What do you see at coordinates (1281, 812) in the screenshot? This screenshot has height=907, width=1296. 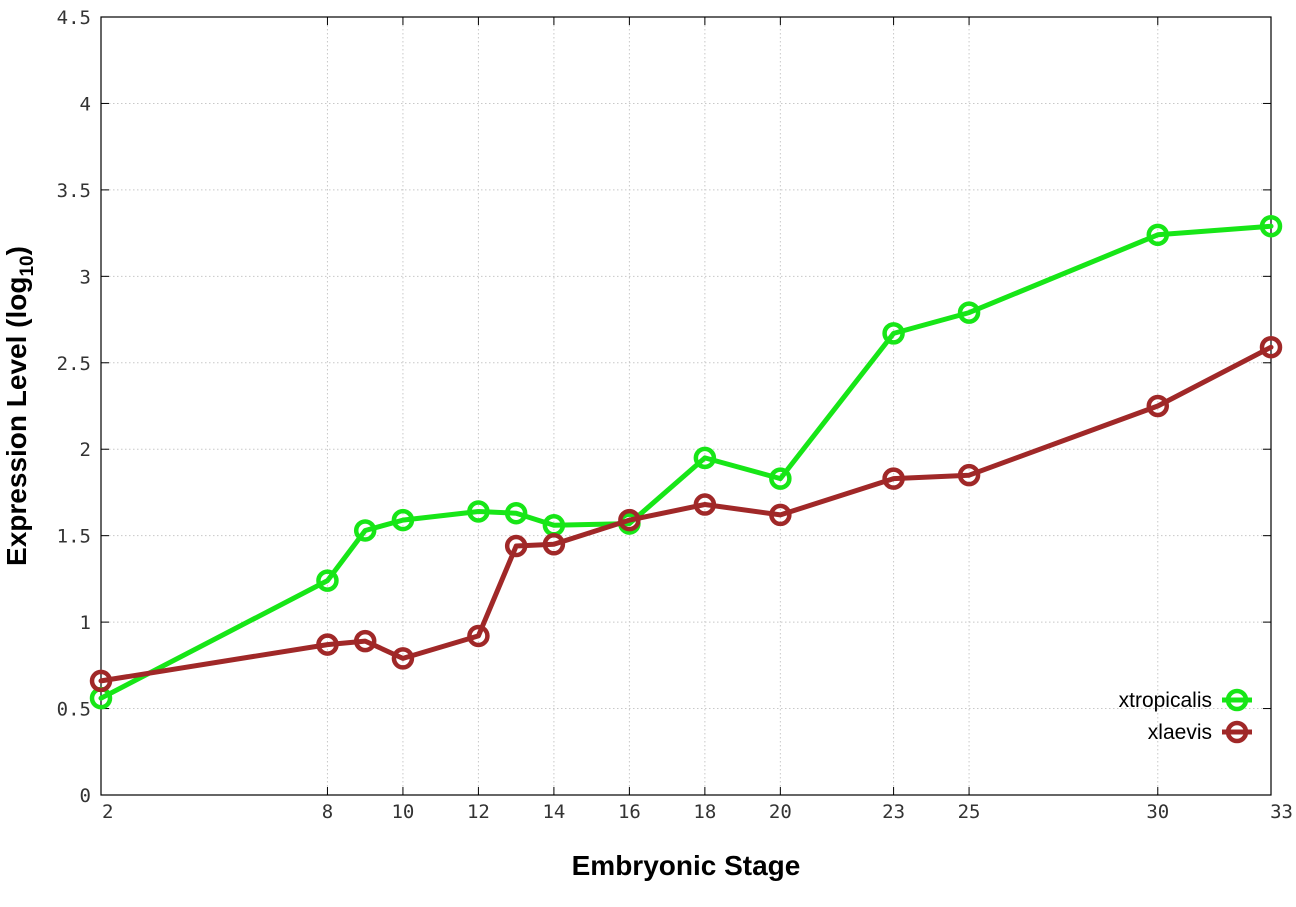 I see `x-tick-label: 33` at bounding box center [1281, 812].